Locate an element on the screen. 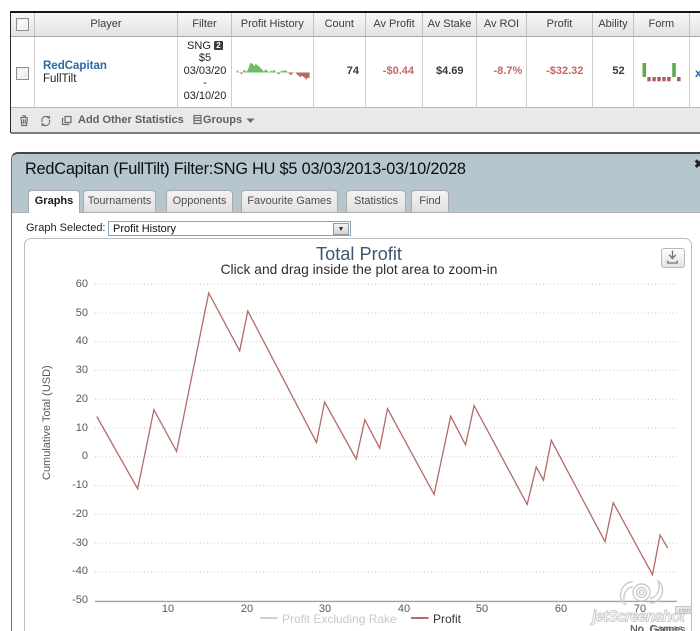 The height and width of the screenshot is (631, 700). svg-text: .com is located at coordinates (683, 612).